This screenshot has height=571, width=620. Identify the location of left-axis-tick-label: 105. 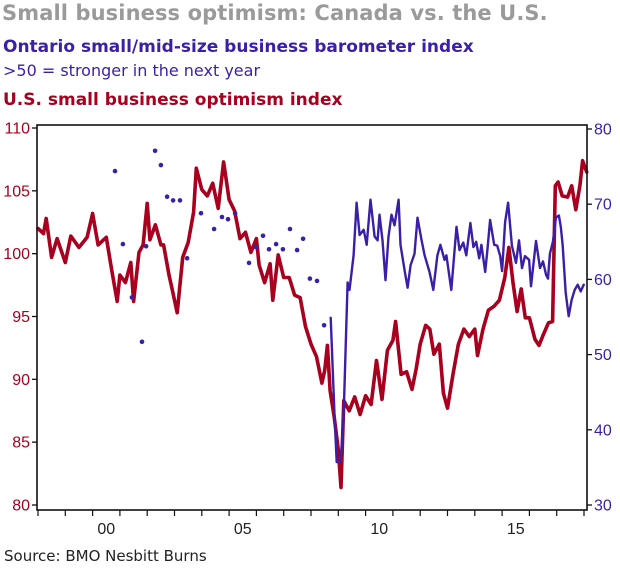
(16, 191).